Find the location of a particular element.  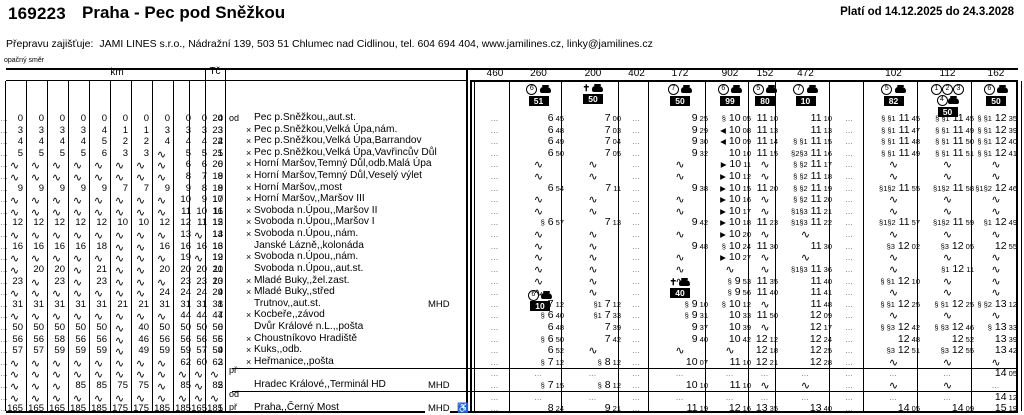

service-symbols-162: 6 50 is located at coordinates (996, 95).